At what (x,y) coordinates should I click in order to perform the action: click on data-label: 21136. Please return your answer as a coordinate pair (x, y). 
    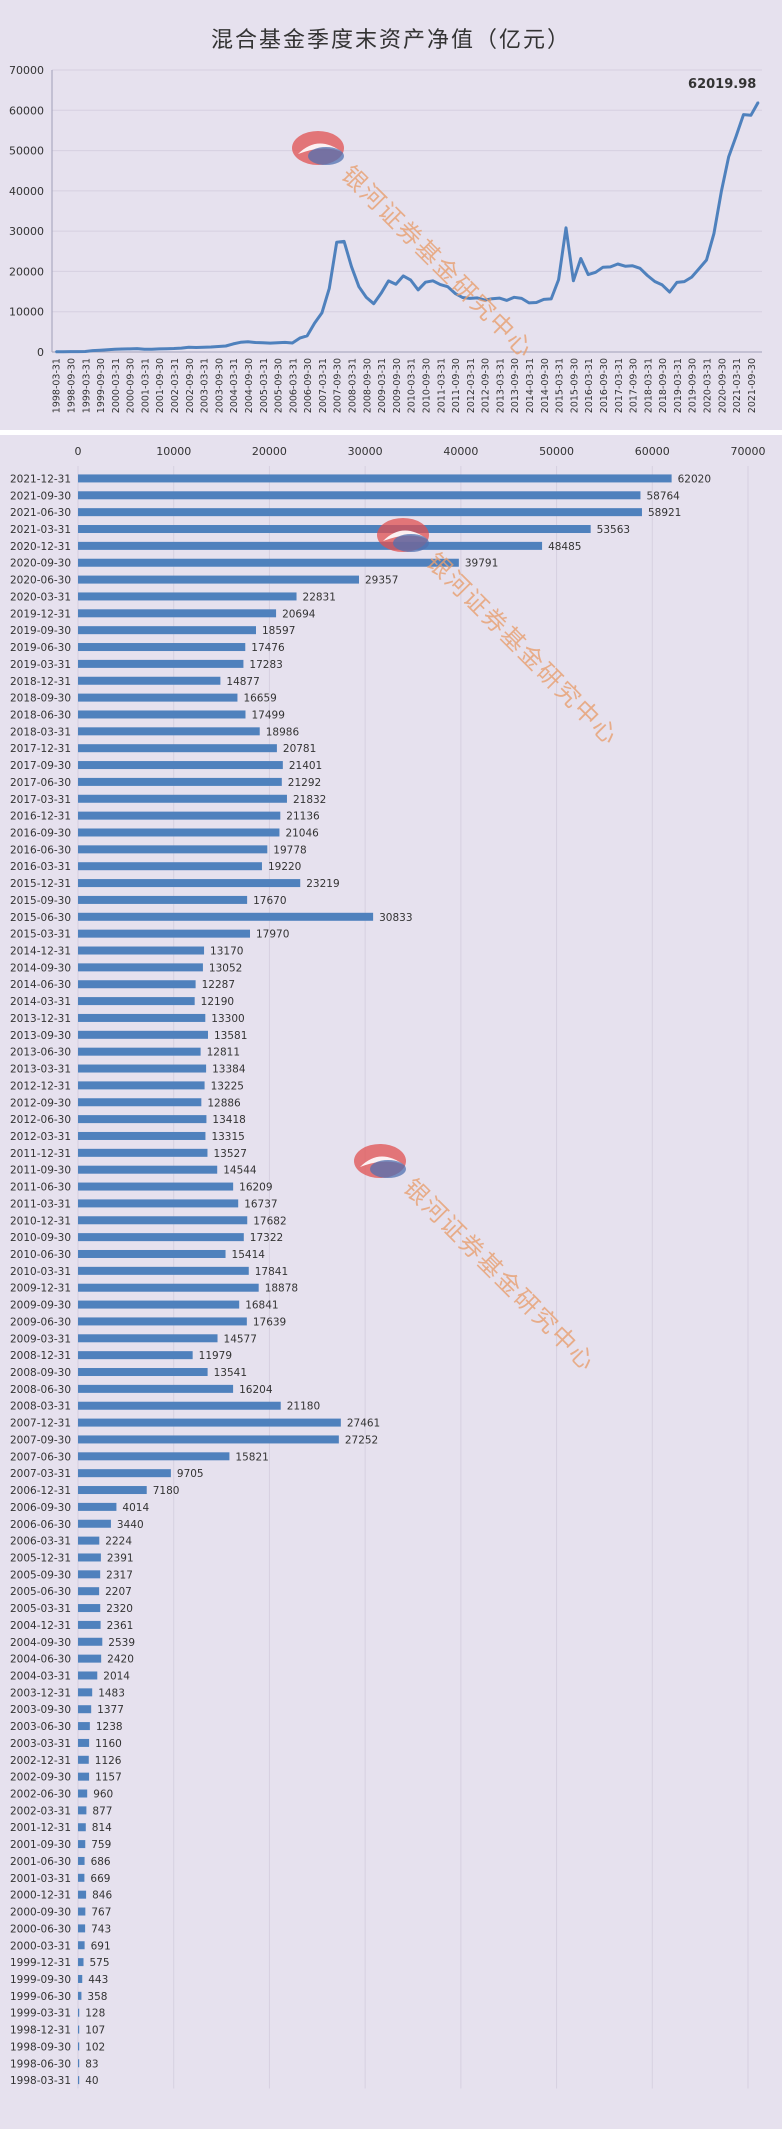
    Looking at the image, I should click on (303, 817).